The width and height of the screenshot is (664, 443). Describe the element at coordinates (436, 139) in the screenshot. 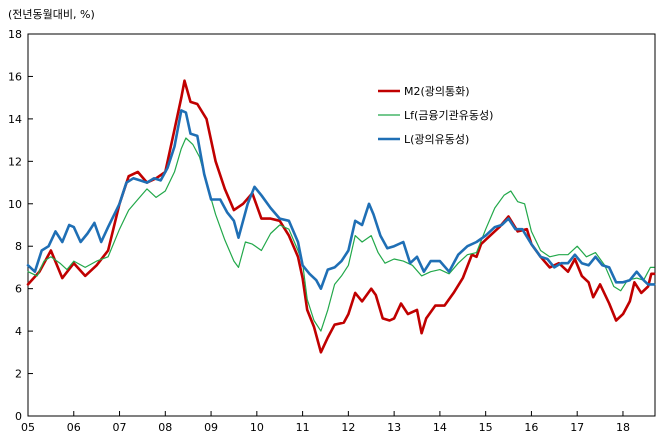

I see `legend-label-3: L(광의유동성)` at that location.